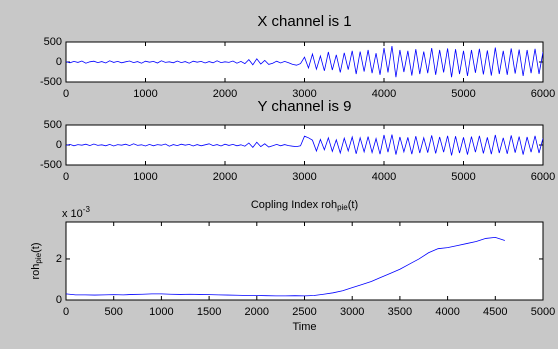 The image size is (558, 349). Describe the element at coordinates (294, 205) in the screenshot. I see `title-main: Copling Index roh` at that location.